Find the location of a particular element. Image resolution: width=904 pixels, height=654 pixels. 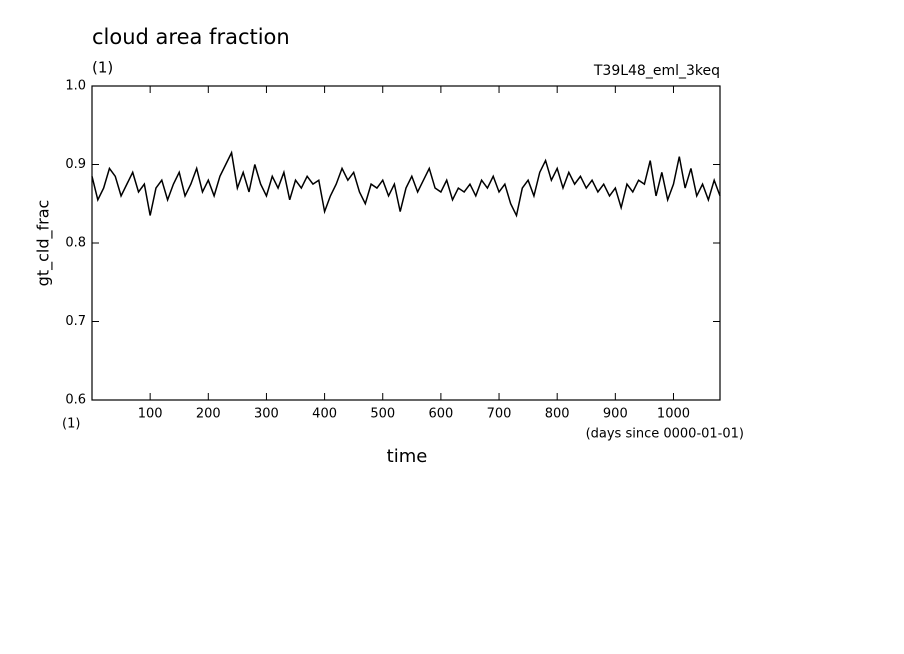

y-tick-label: 0.6 is located at coordinates (75, 400).